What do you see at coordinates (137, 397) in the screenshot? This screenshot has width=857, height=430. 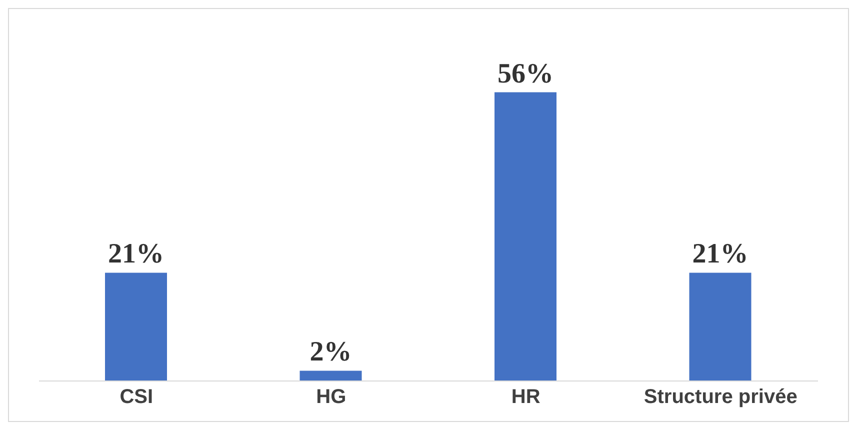 I see `x-tick-label: CSI` at bounding box center [137, 397].